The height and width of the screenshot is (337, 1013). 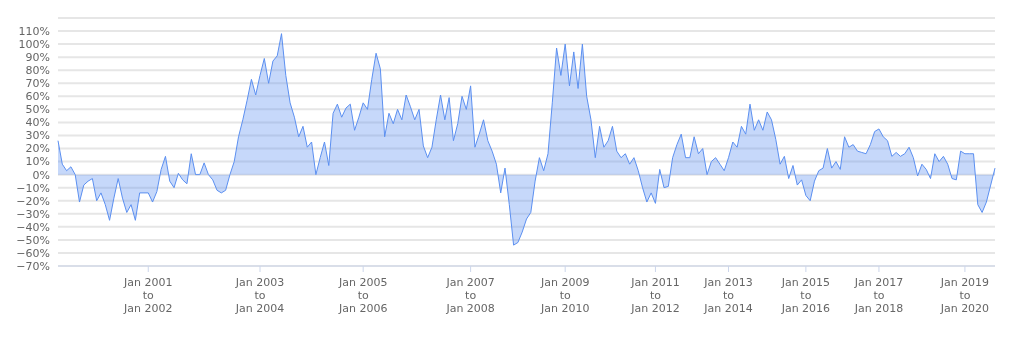 I want to click on y-tick-label: 20%, so click(x=37, y=149).